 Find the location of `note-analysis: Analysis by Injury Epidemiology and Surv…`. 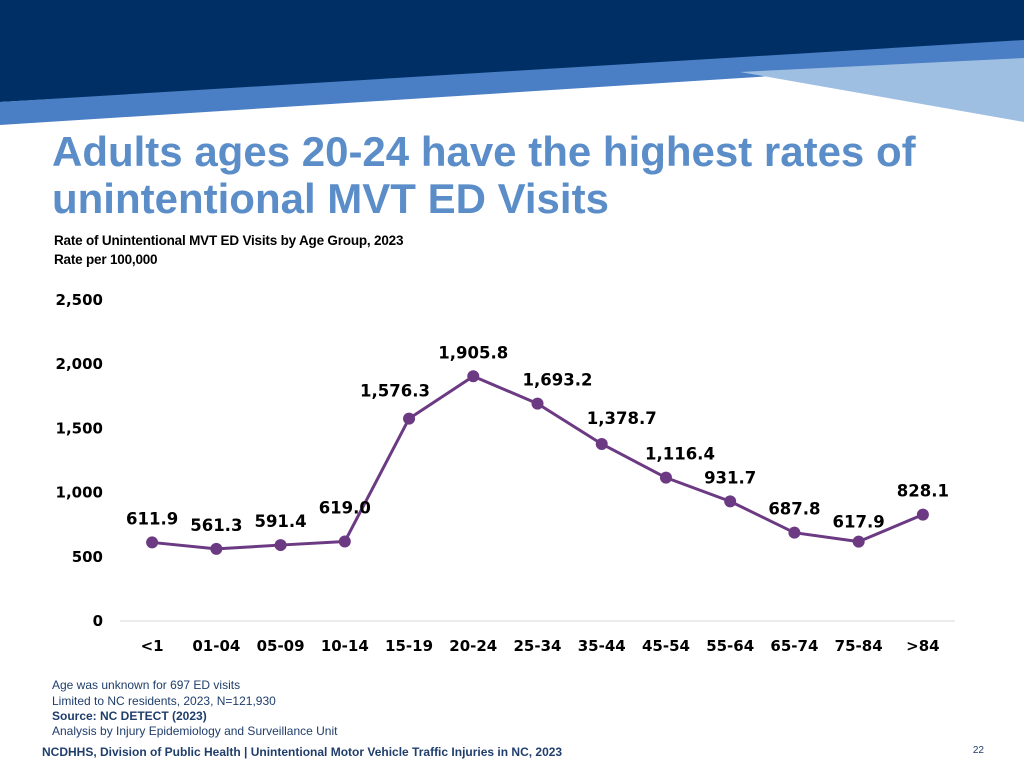

note-analysis: Analysis by Injury Epidemiology and Surv… is located at coordinates (195, 731).